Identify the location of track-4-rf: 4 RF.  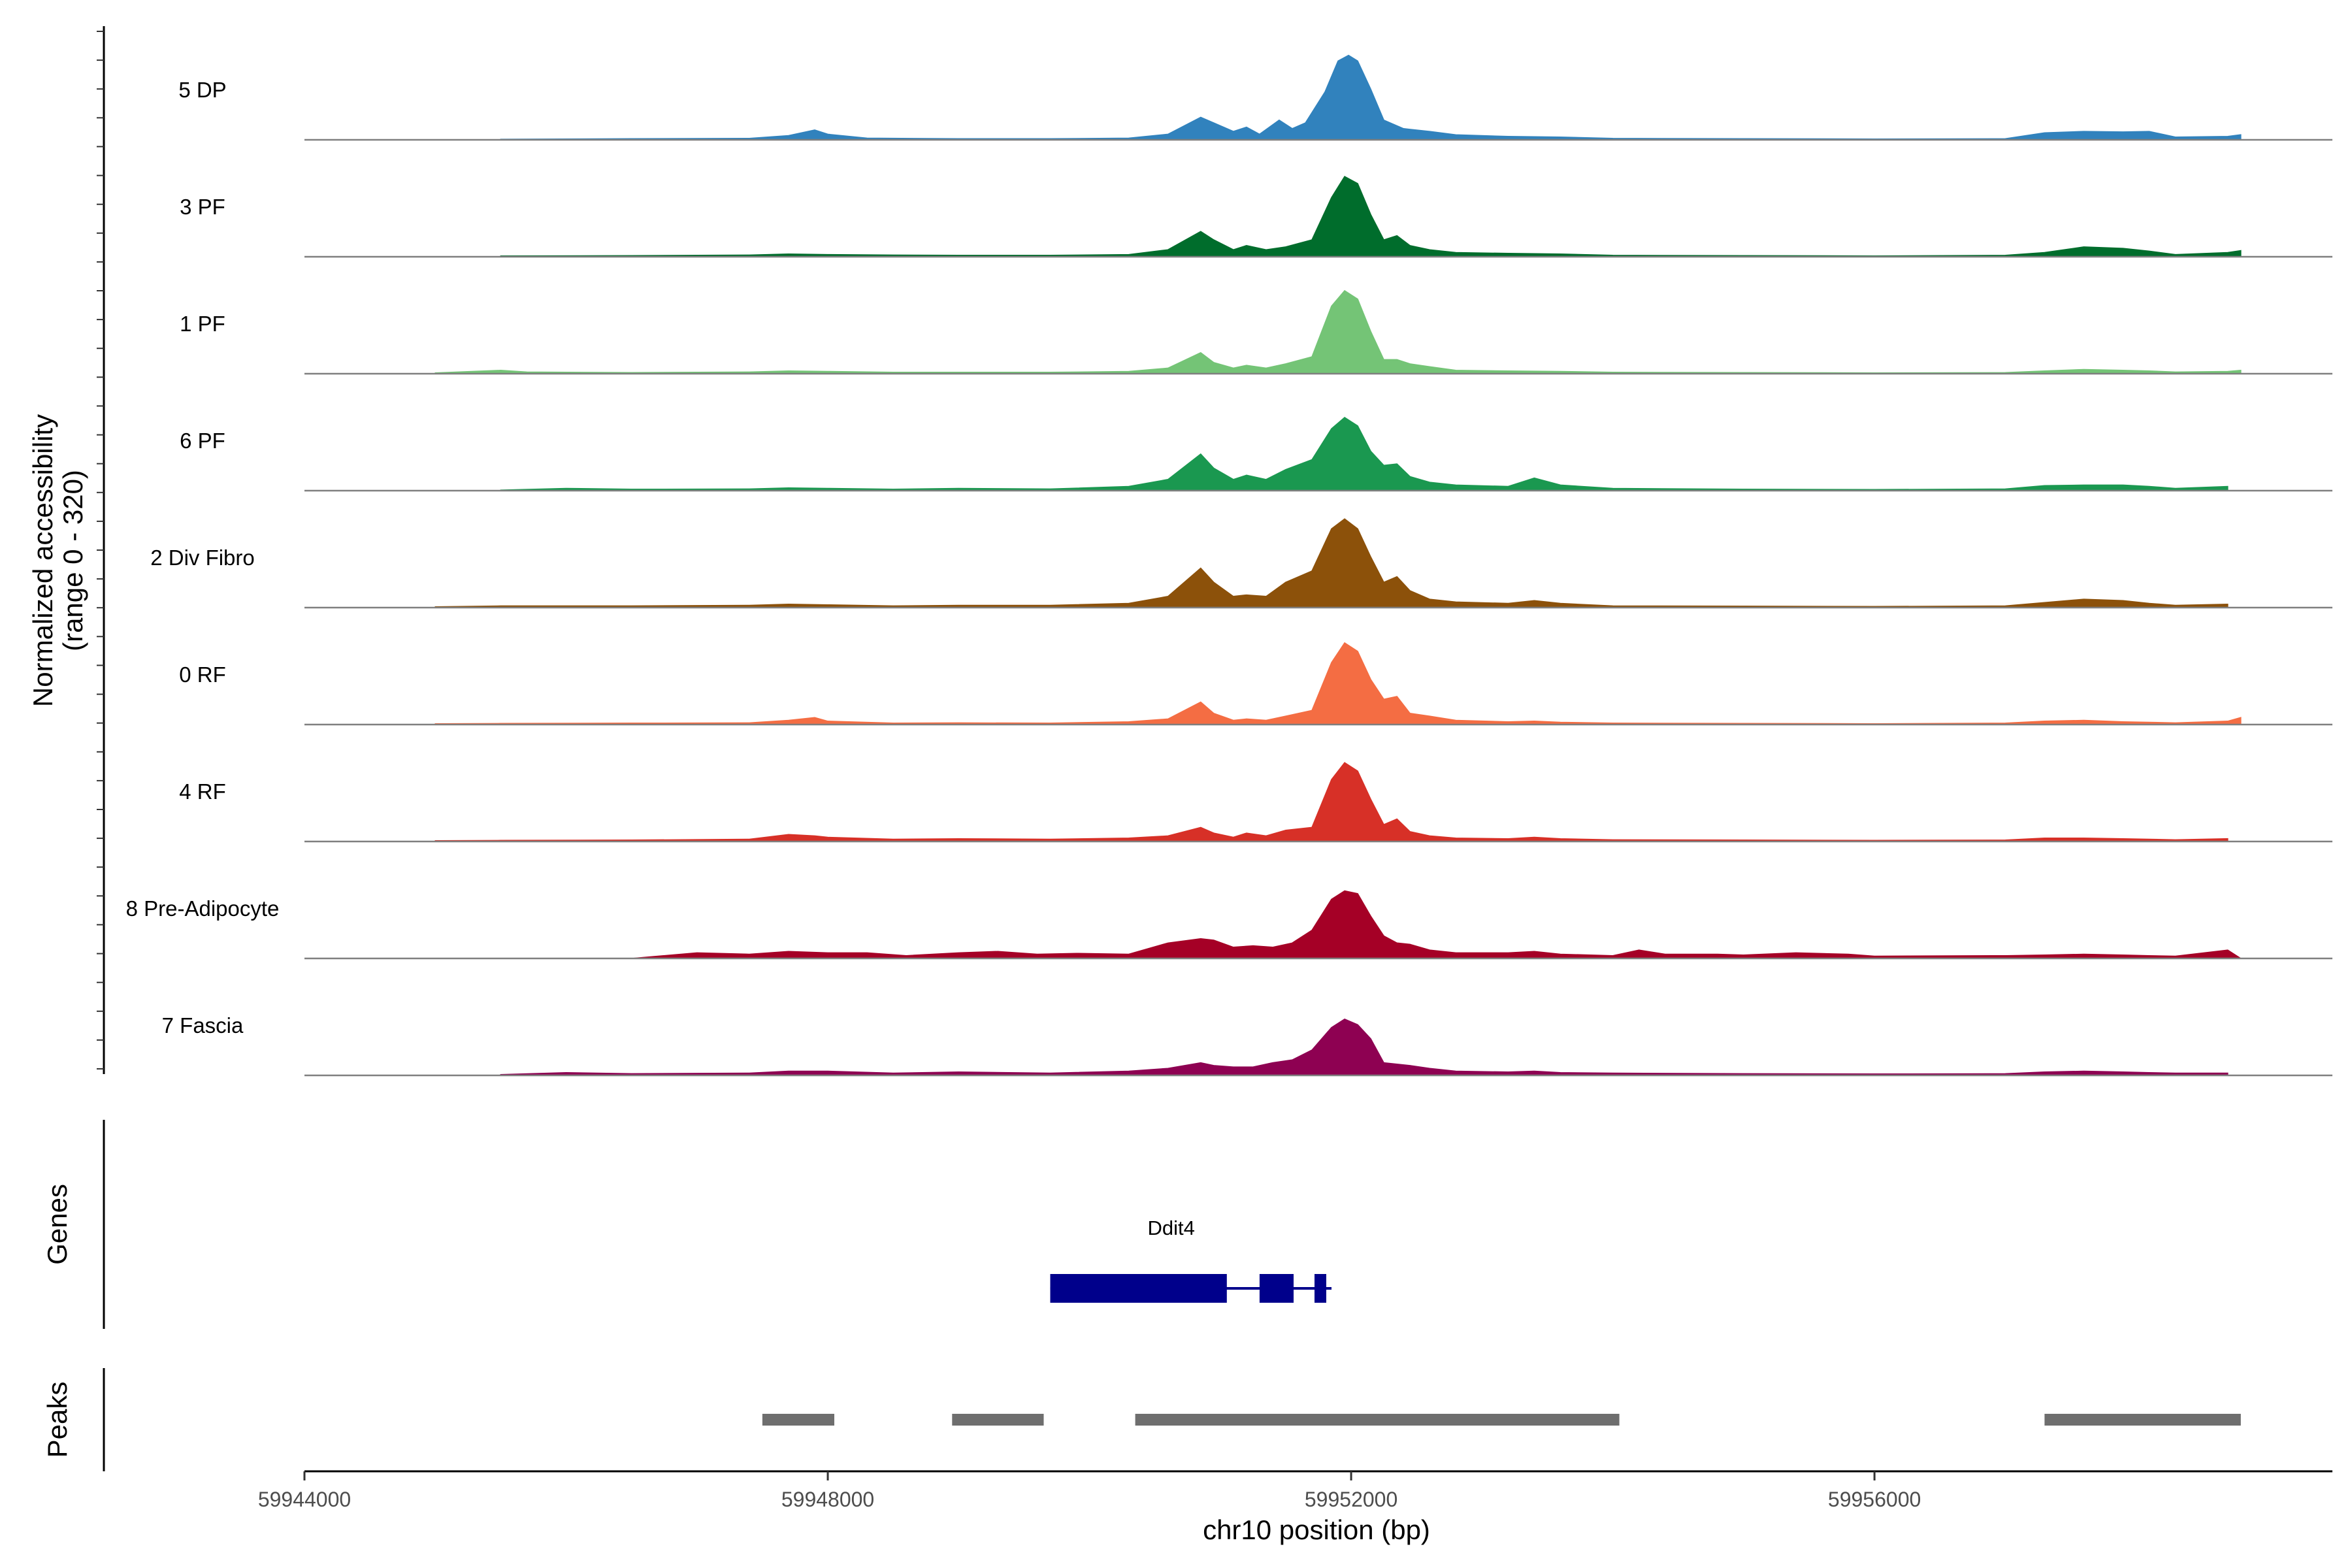
(1255, 802).